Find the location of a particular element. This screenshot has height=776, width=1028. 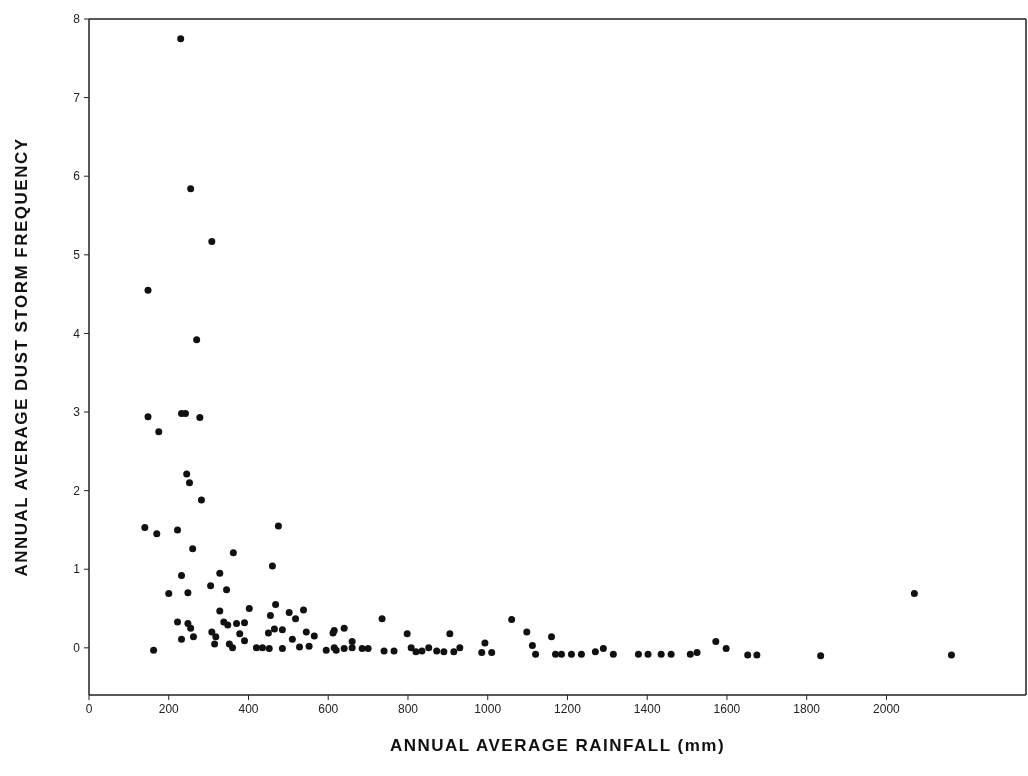

y-tick-label: 7 is located at coordinates (77, 97).